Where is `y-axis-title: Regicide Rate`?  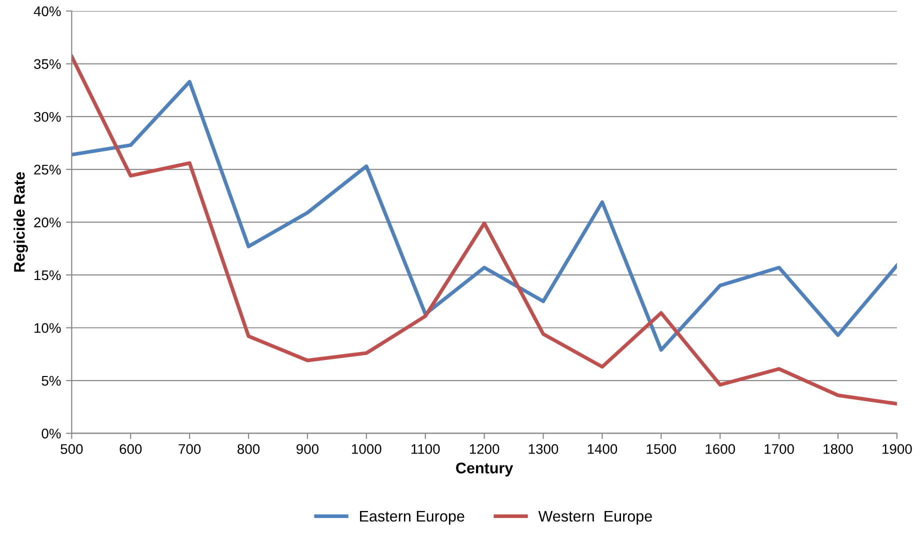 y-axis-title: Regicide Rate is located at coordinates (21, 222).